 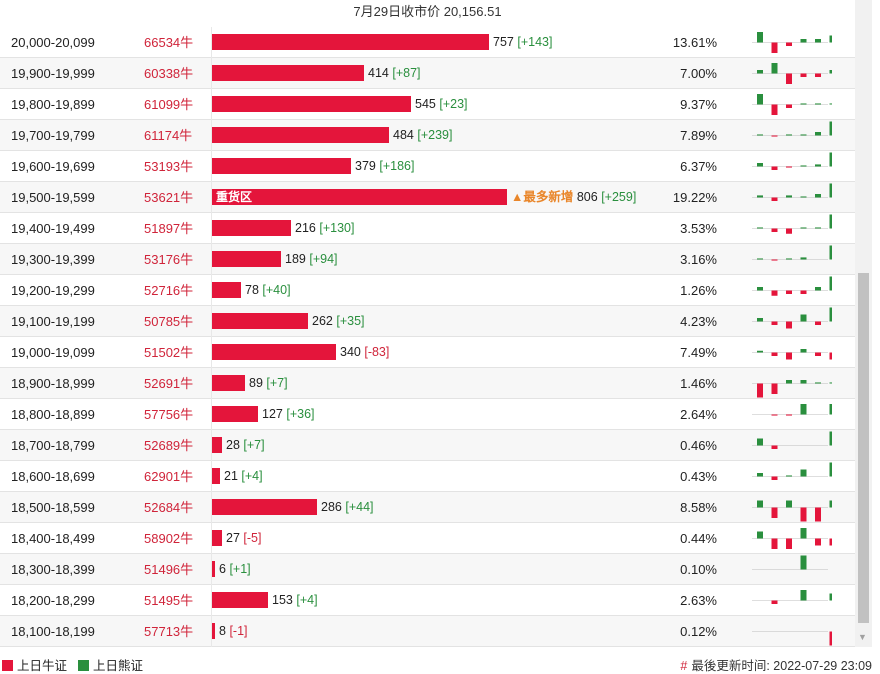 What do you see at coordinates (425, 104) in the screenshot?
I see `volume-number: 545` at bounding box center [425, 104].